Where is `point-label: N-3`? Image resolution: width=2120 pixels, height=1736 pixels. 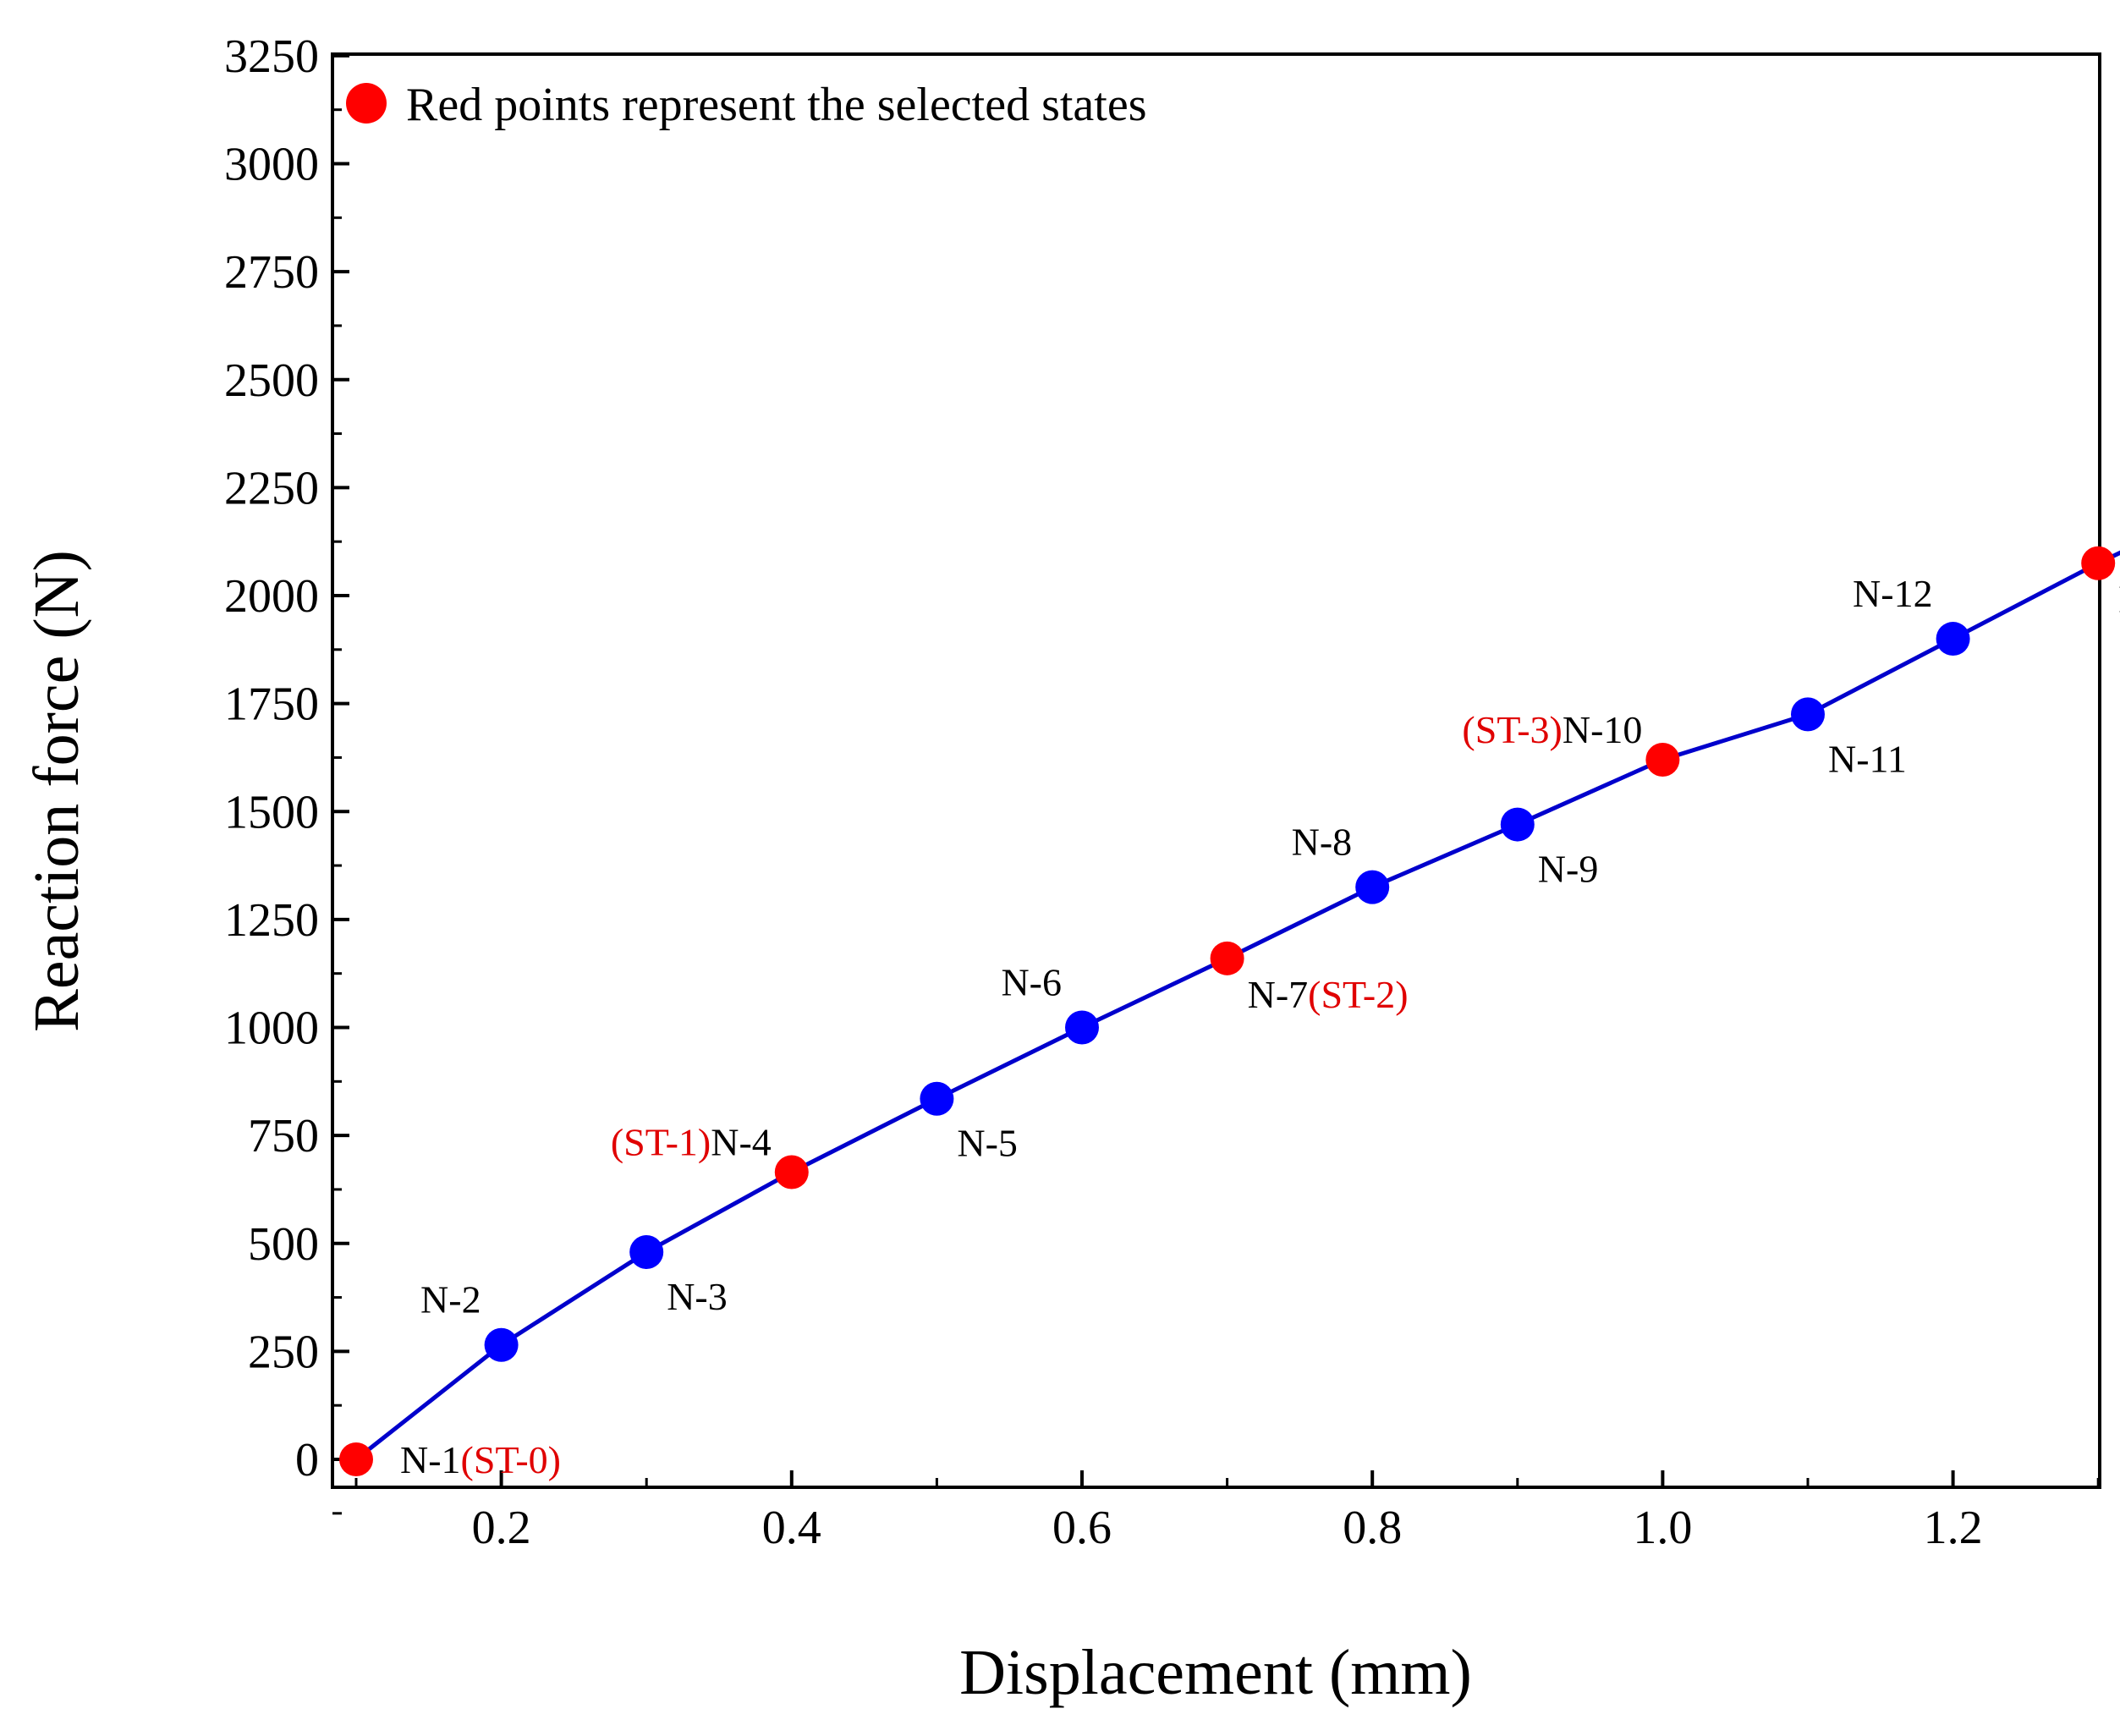 point-label: N-3 is located at coordinates (697, 1296).